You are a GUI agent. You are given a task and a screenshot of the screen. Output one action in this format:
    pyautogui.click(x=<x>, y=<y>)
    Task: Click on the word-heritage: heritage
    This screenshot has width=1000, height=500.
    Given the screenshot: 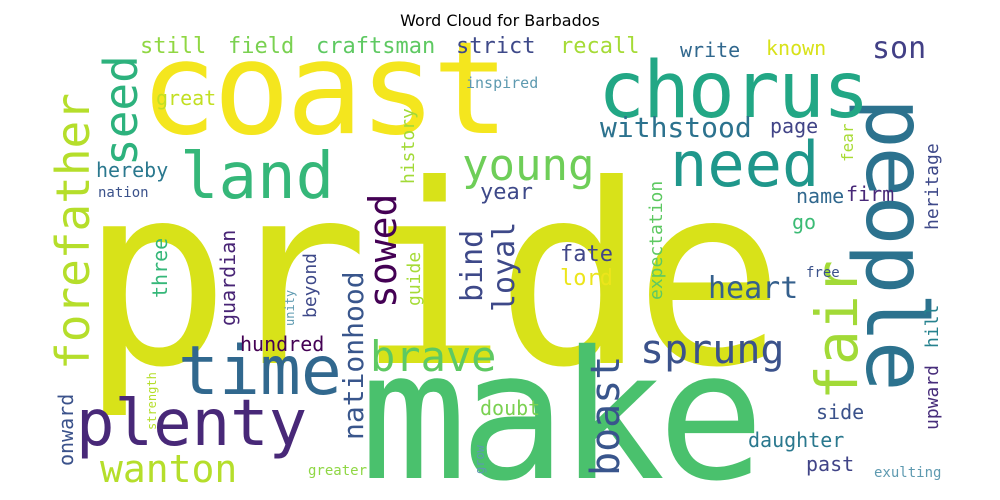 What is the action you would take?
    pyautogui.click(x=932, y=186)
    